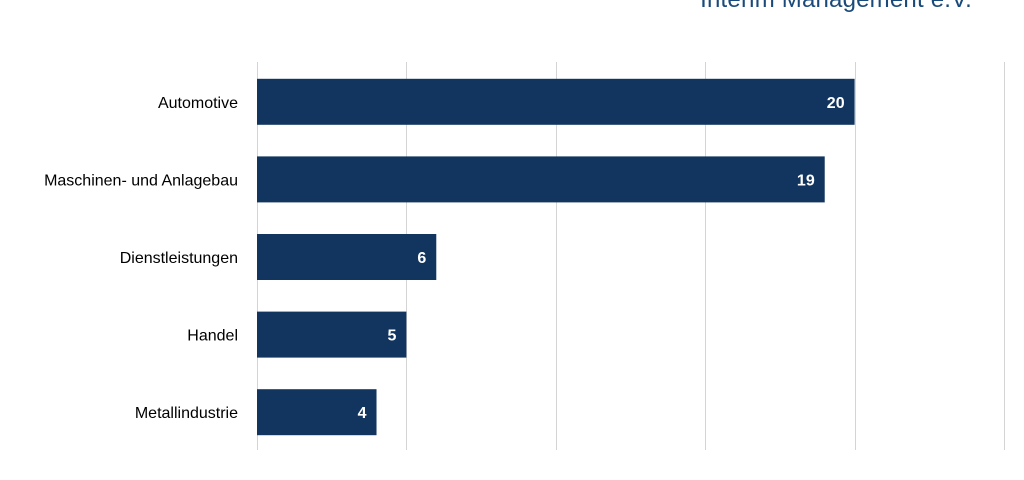  What do you see at coordinates (421, 258) in the screenshot?
I see `value-label-3: 6` at bounding box center [421, 258].